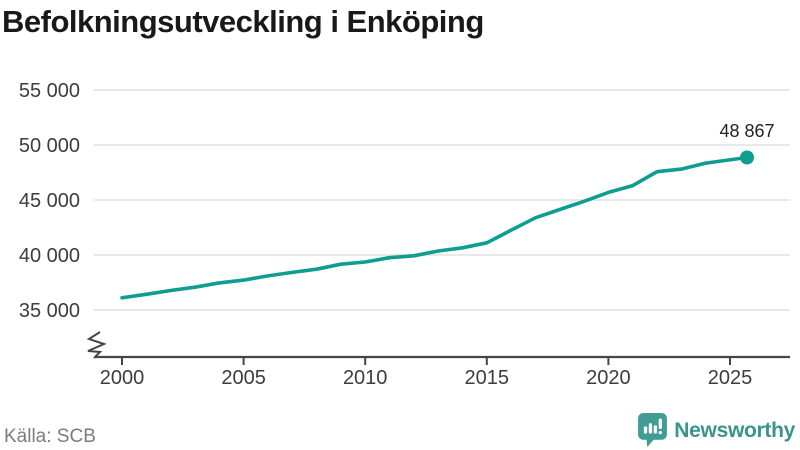 This screenshot has height=450, width=800. What do you see at coordinates (96, 345) in the screenshot?
I see `y-axis-break-icon` at bounding box center [96, 345].